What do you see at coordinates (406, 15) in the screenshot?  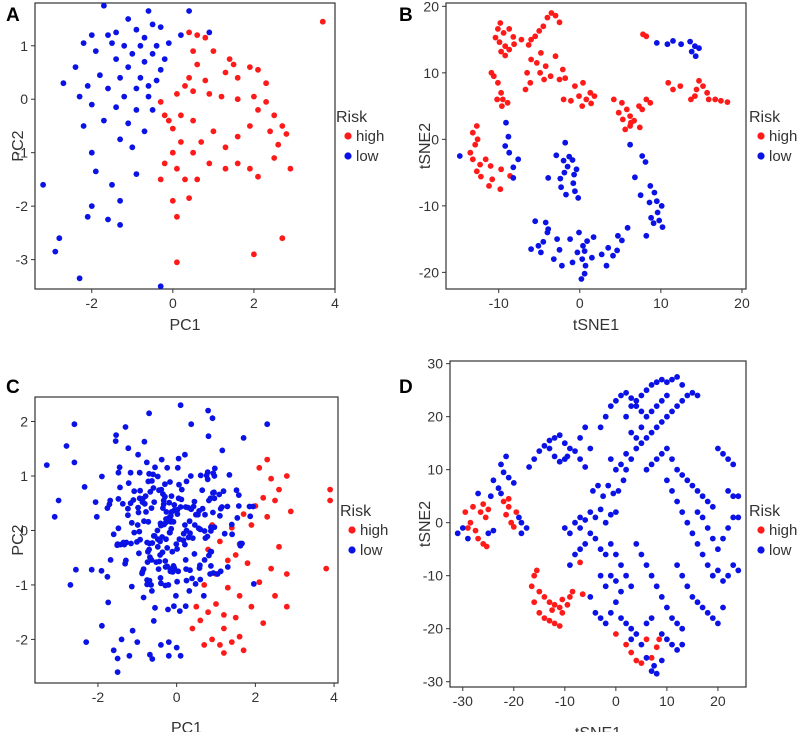 I see `panel-letter: B` at bounding box center [406, 15].